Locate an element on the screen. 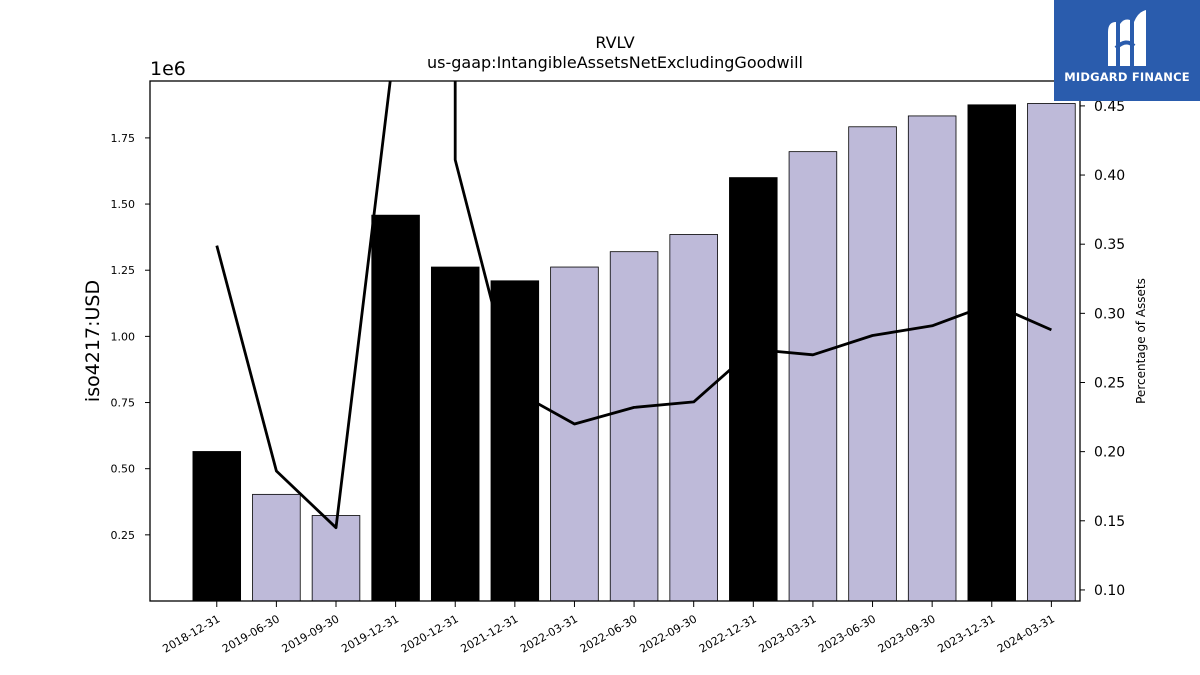  y-axis-label: iso4217:USD is located at coordinates (93, 341).